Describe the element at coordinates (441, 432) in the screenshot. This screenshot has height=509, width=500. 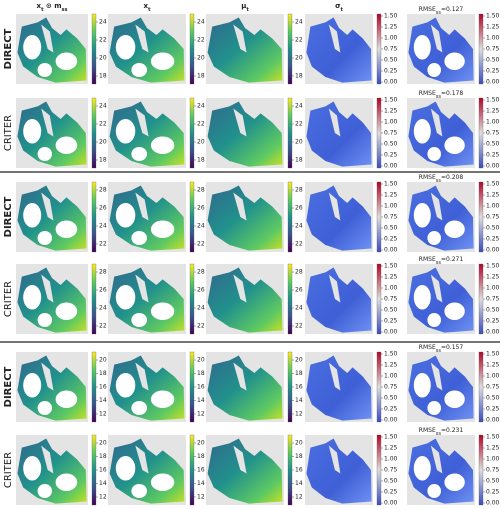
I see `rmse-label: RMSEss=0.231` at that location.